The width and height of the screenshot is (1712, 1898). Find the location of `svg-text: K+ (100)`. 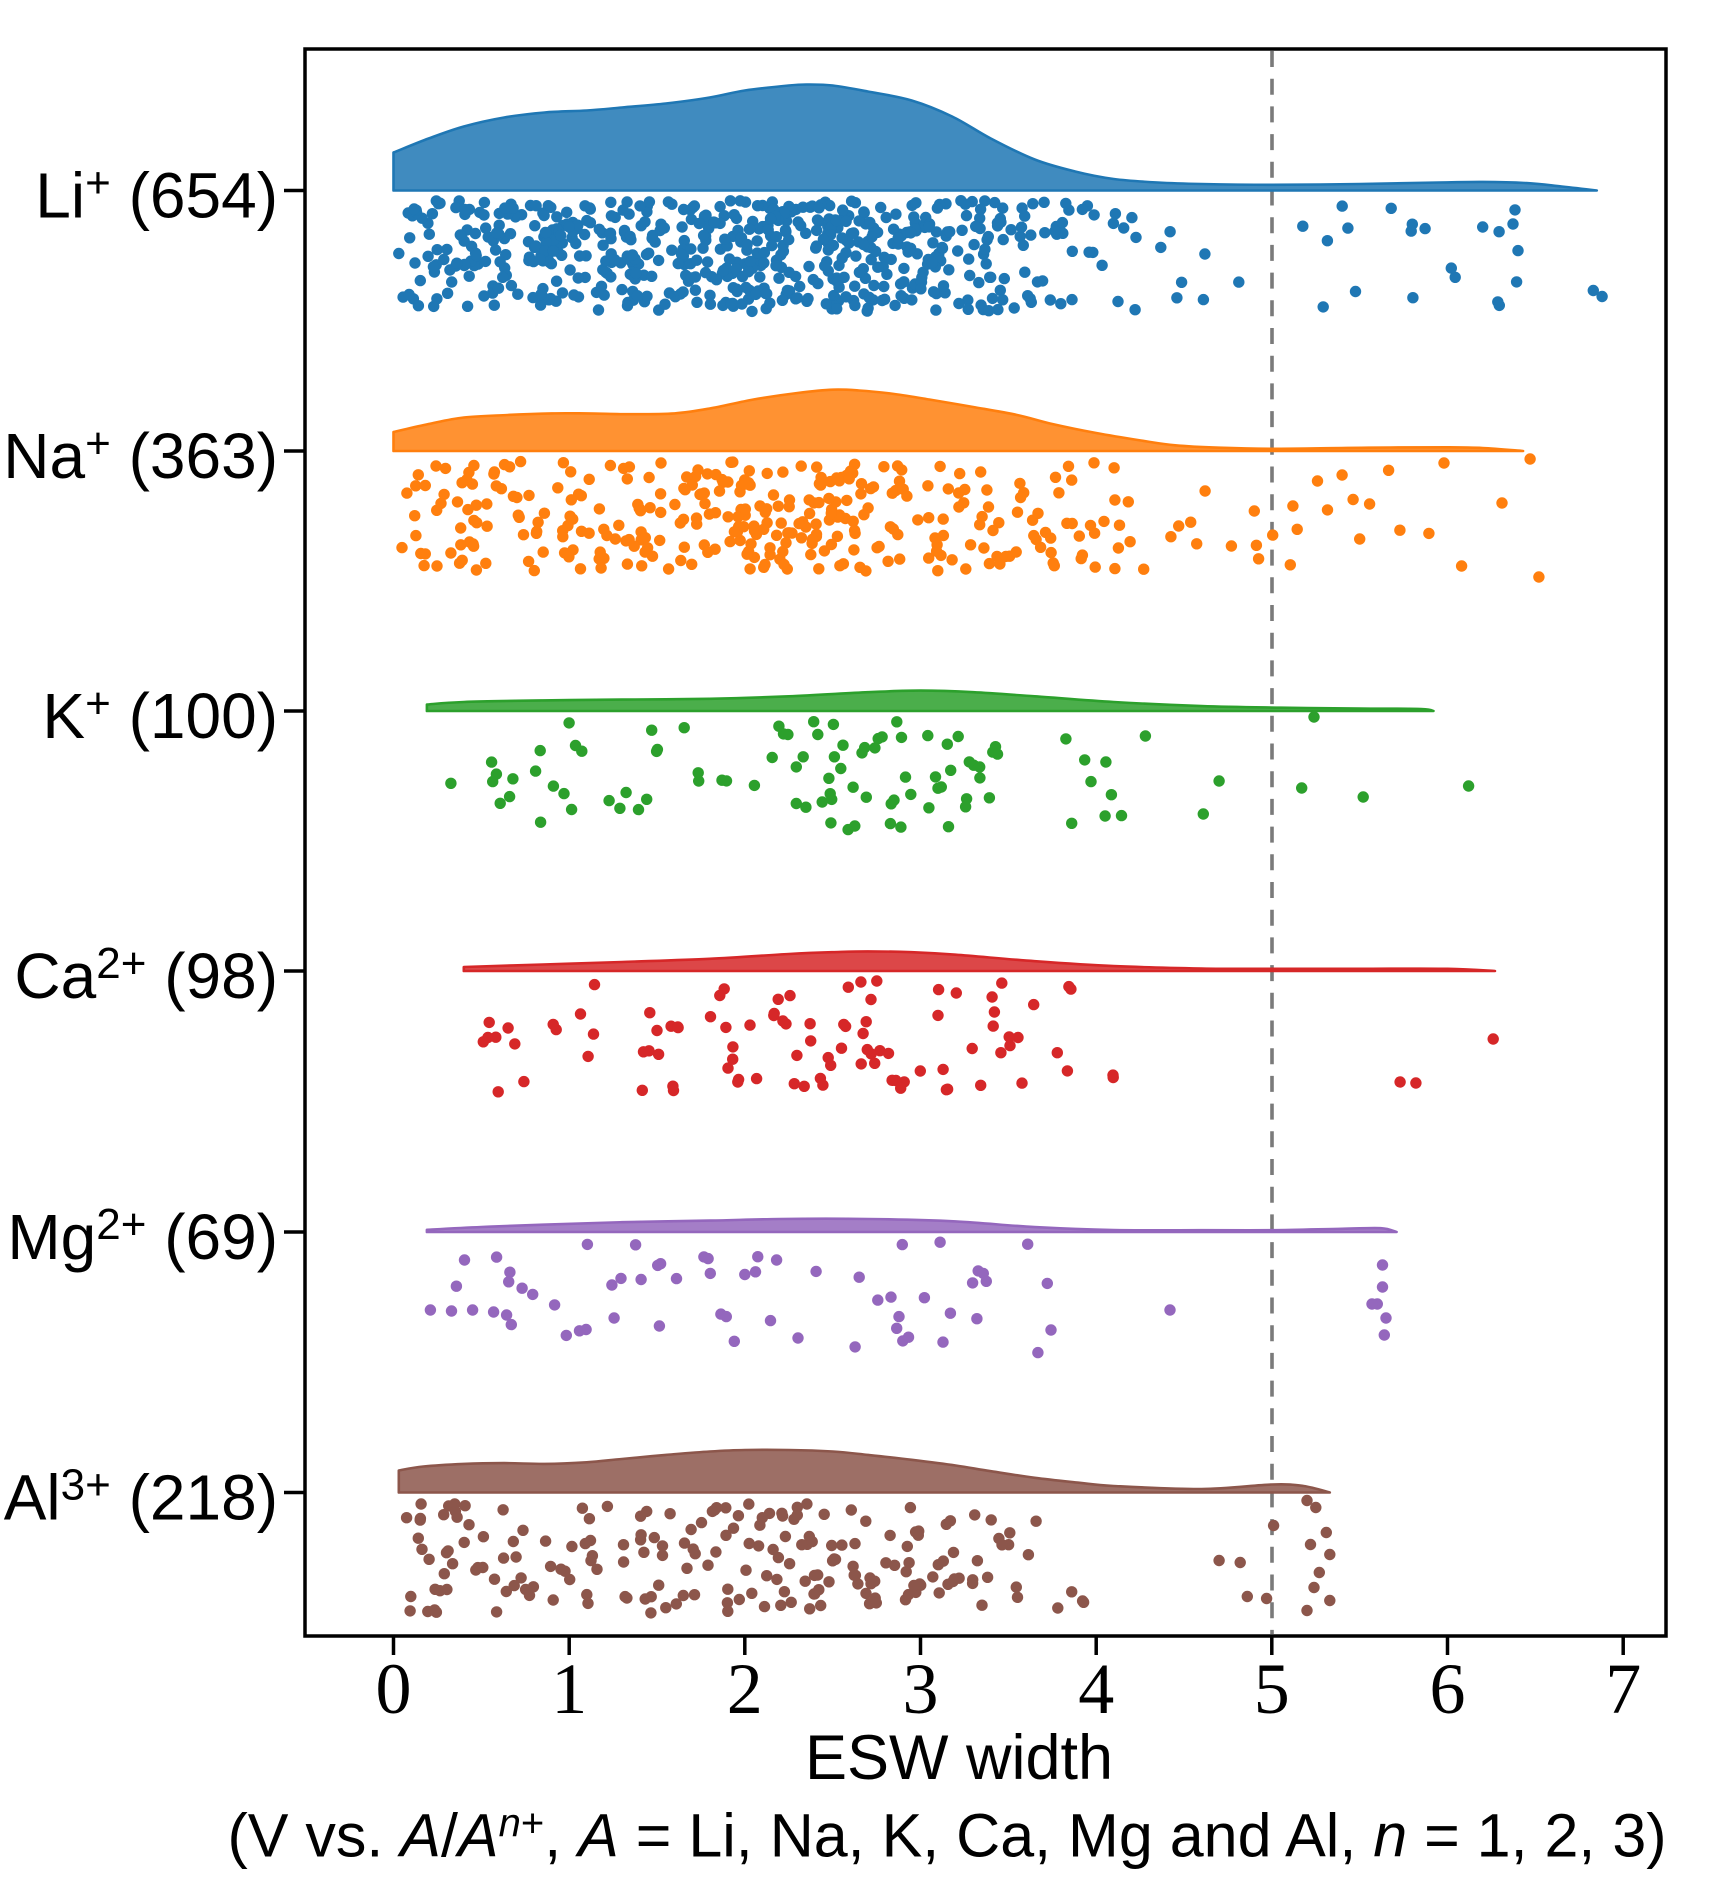

svg-text: K+ (100) is located at coordinates (160, 715).